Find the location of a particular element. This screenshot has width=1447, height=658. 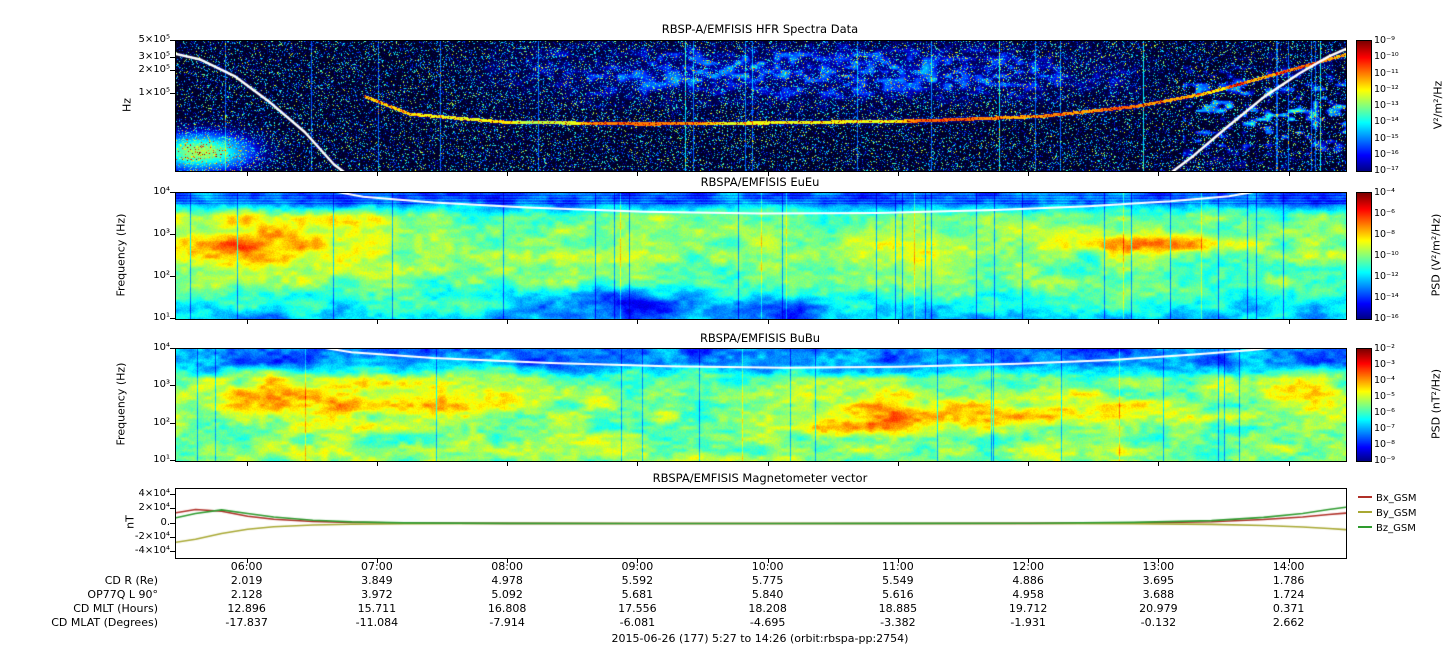

eueu-ylabel: Frequency (Hz) is located at coordinates (121, 255).